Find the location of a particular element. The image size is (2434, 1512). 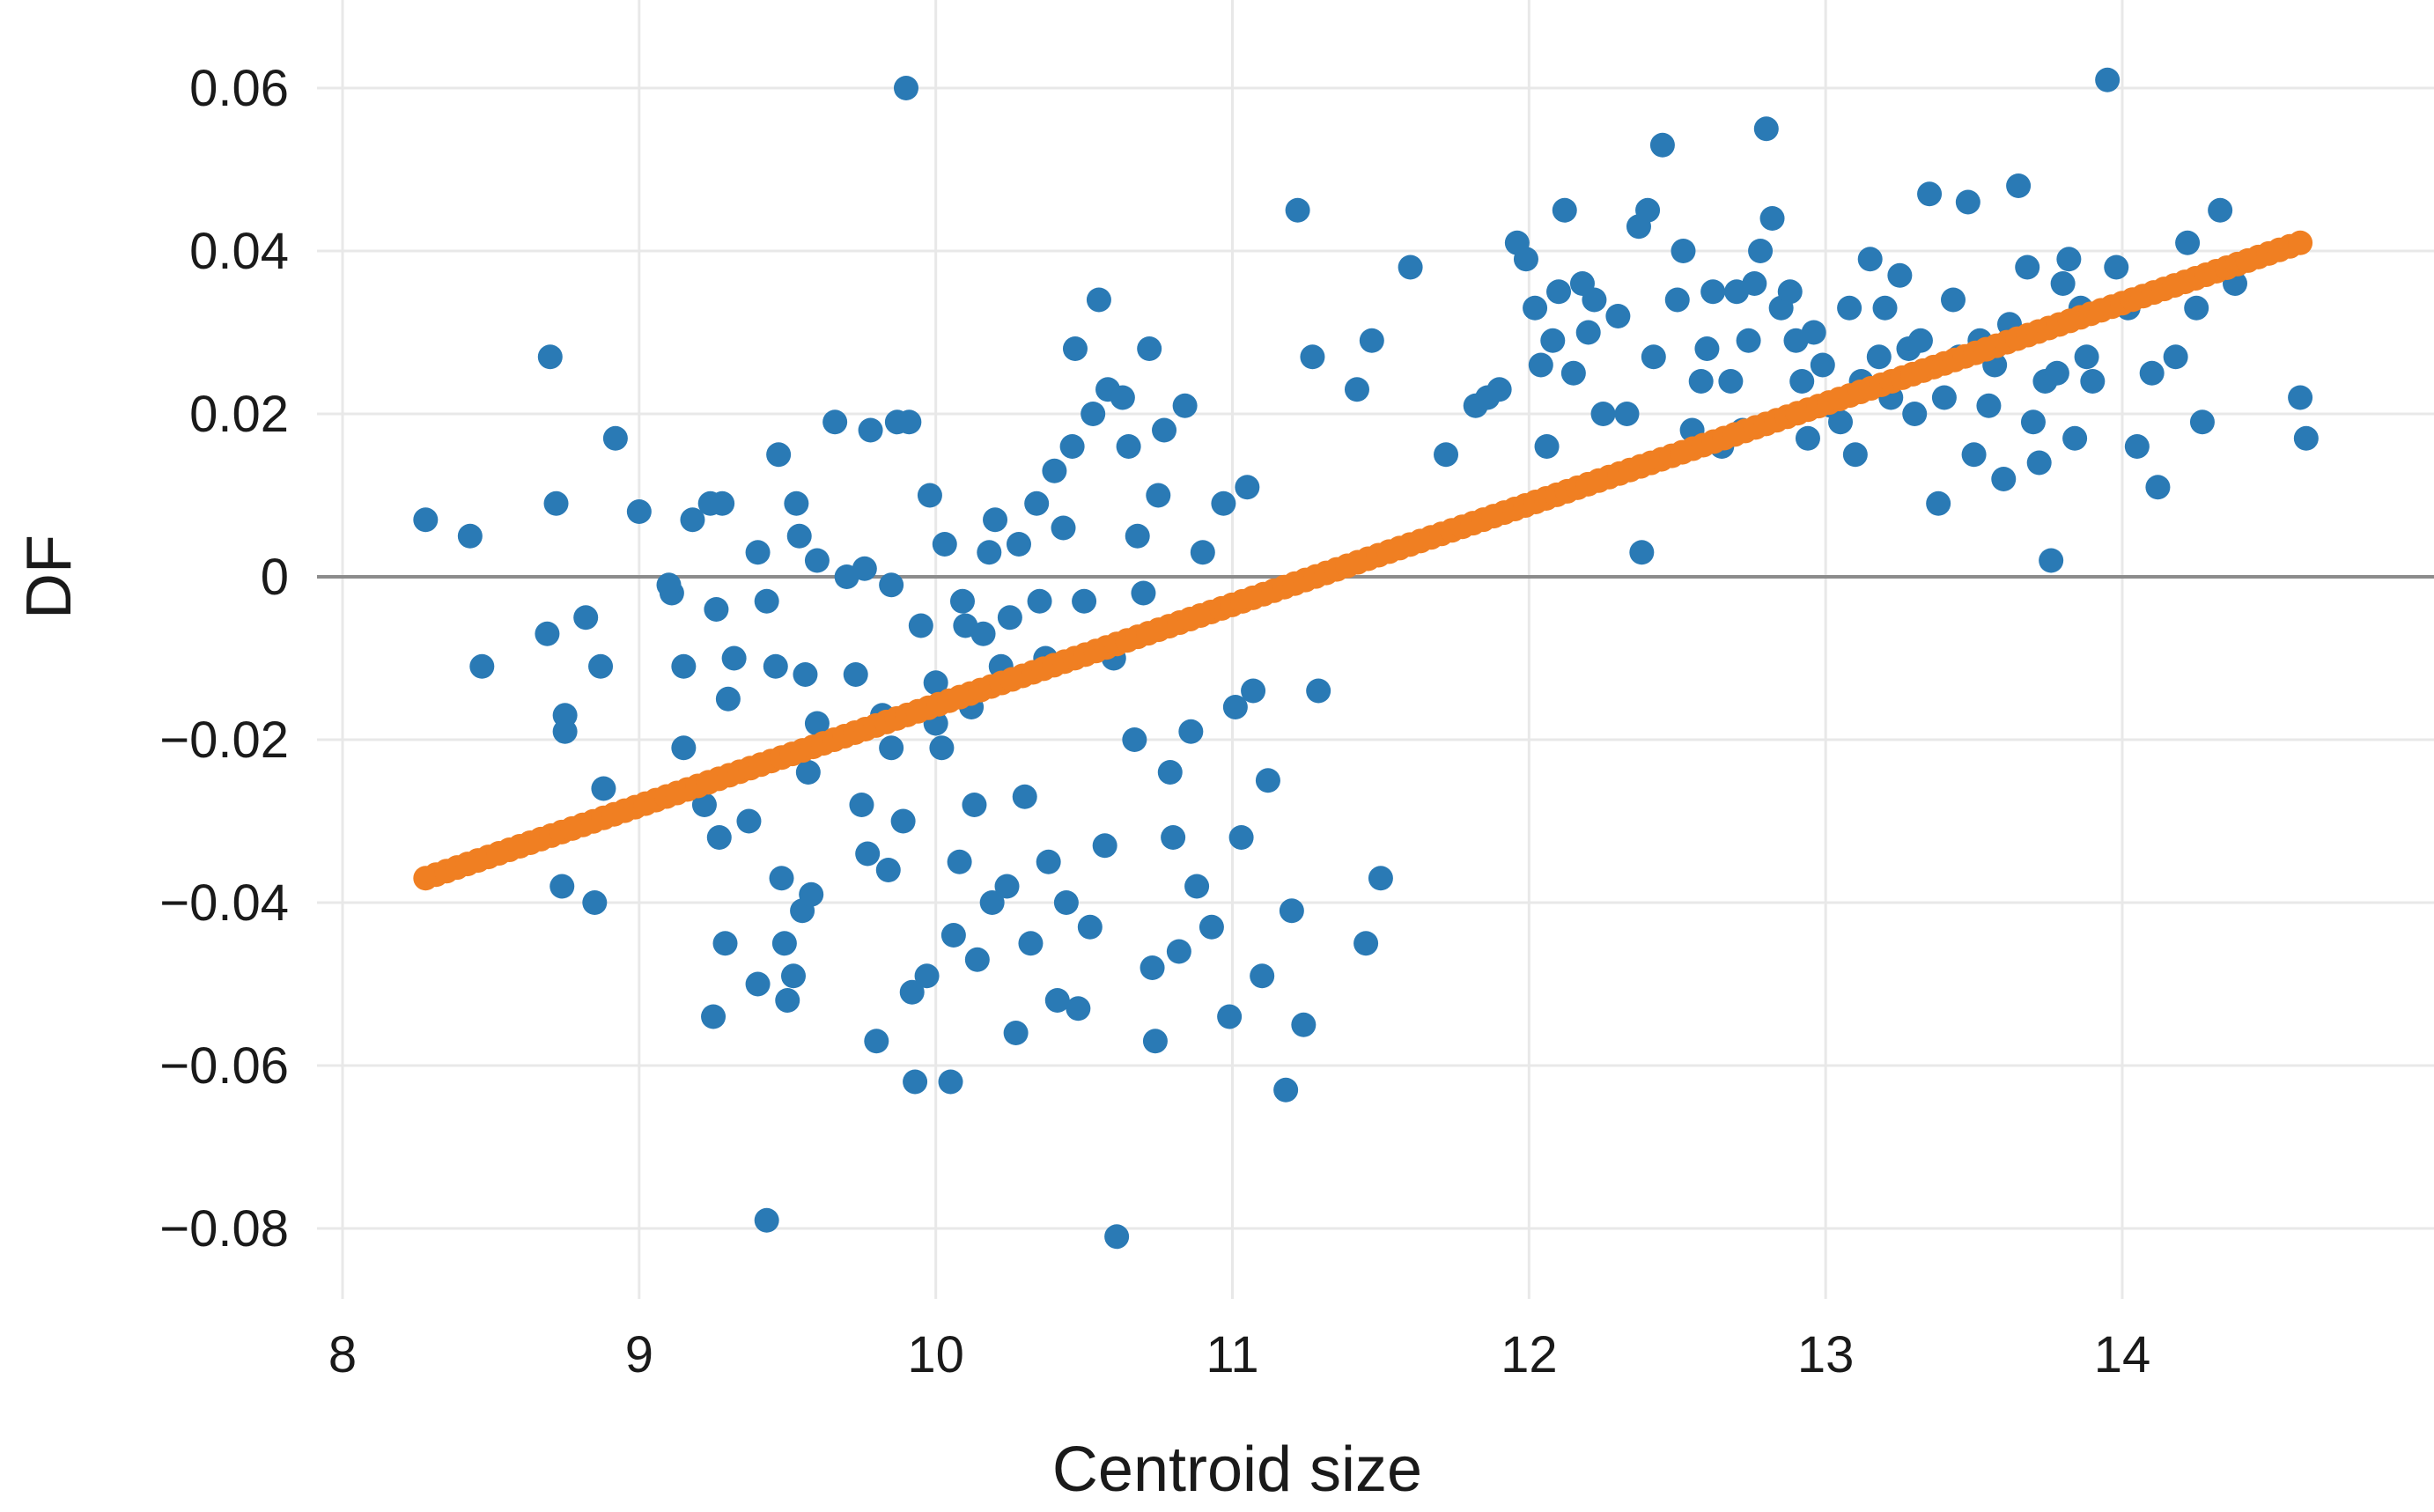

x-tick-label: 12 is located at coordinates (1529, 1354).